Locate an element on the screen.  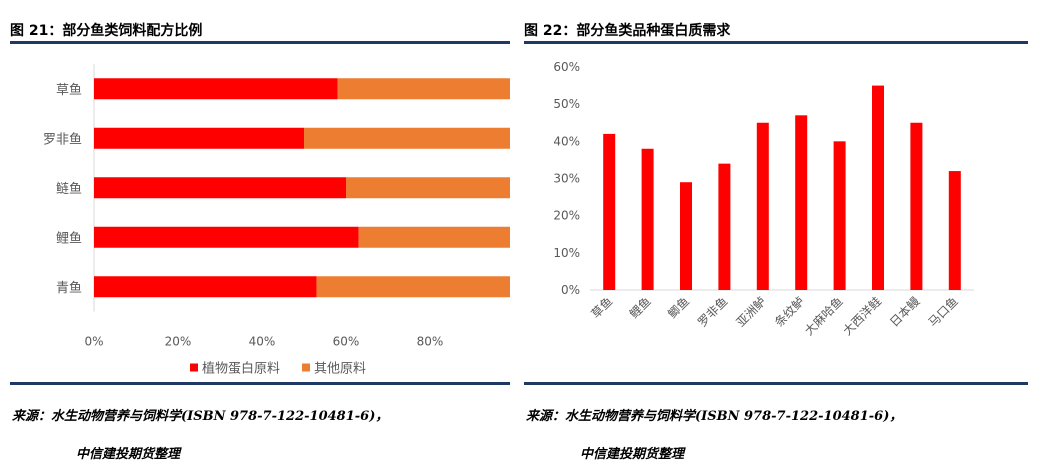
x-tick-label: 0% is located at coordinates (93, 342).